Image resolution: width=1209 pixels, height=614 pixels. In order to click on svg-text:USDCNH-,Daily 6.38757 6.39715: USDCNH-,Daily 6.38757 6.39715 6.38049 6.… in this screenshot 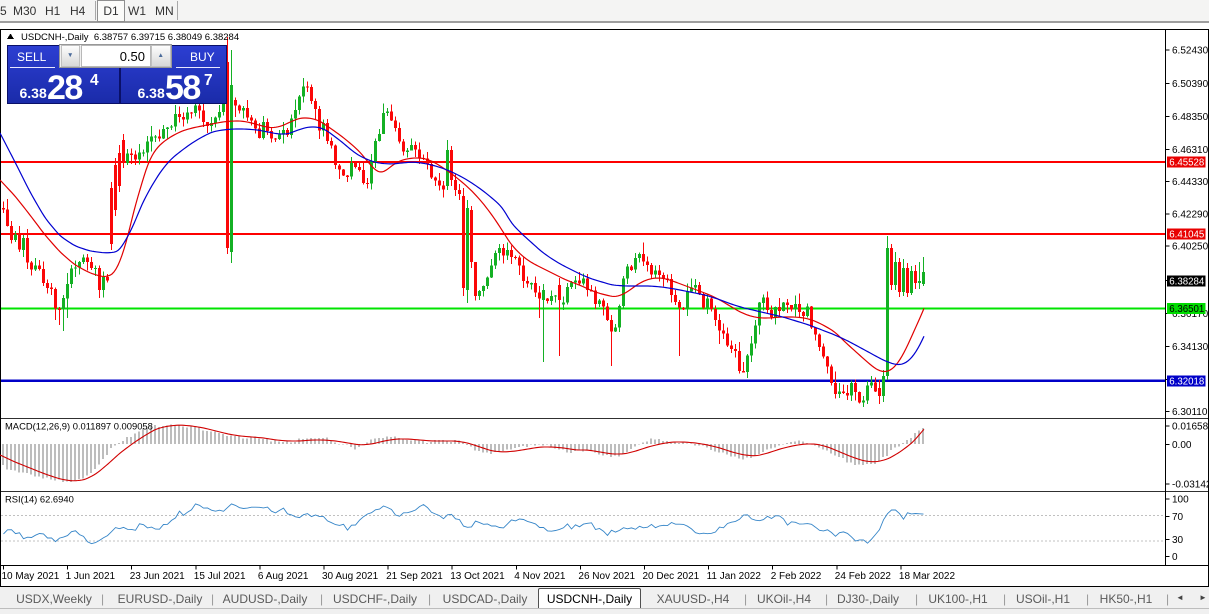, I will do `click(130, 37)`.